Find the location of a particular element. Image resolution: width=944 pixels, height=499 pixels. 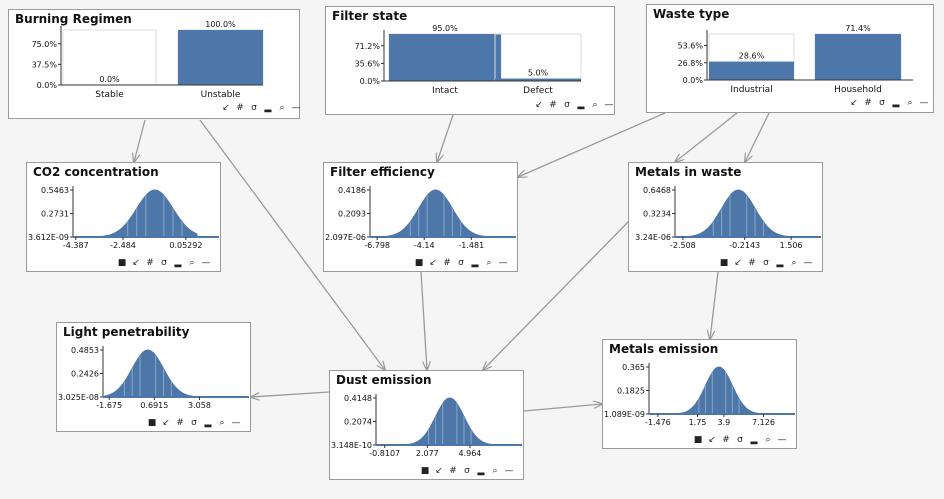

y-tick-label: 3.24E-06 is located at coordinates (653, 237).